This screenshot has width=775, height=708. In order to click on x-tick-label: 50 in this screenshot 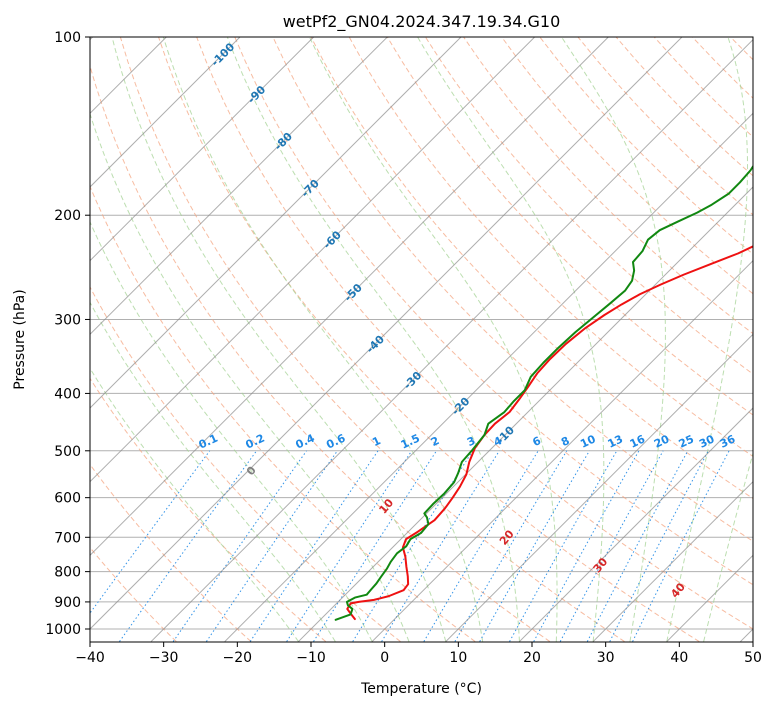, I will do `click(753, 658)`.